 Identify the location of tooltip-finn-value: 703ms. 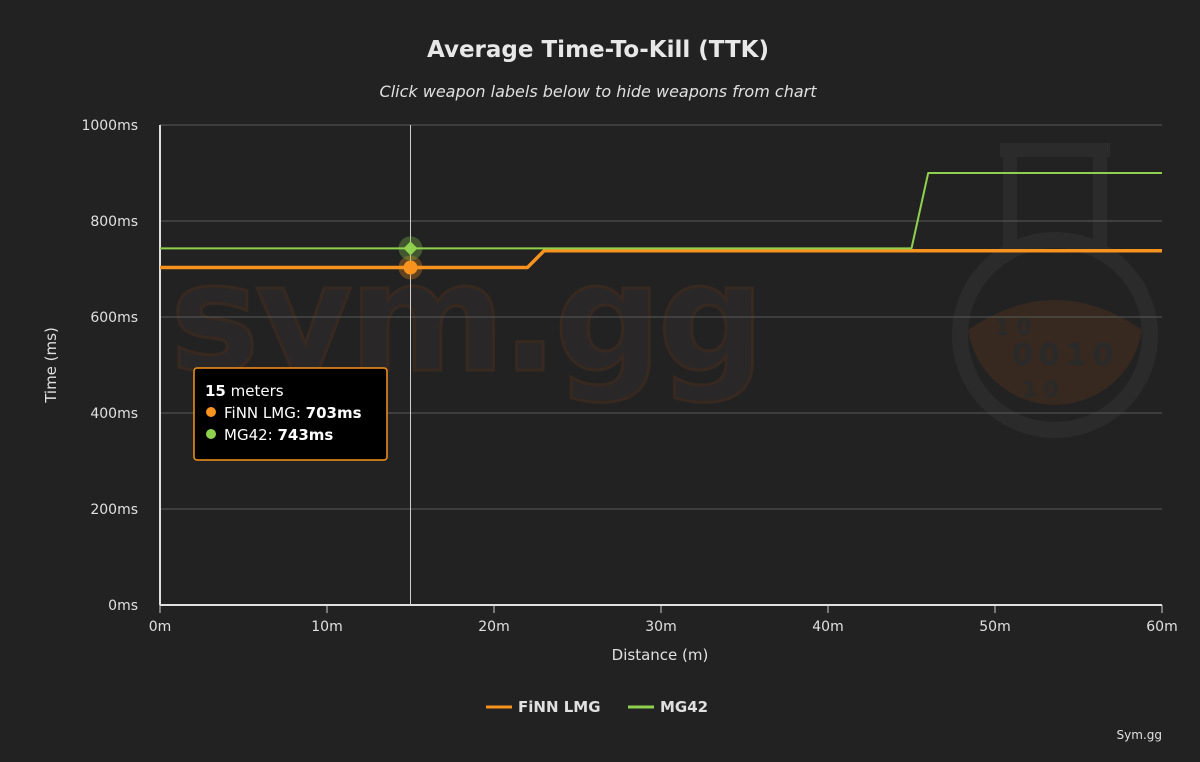
(334, 413).